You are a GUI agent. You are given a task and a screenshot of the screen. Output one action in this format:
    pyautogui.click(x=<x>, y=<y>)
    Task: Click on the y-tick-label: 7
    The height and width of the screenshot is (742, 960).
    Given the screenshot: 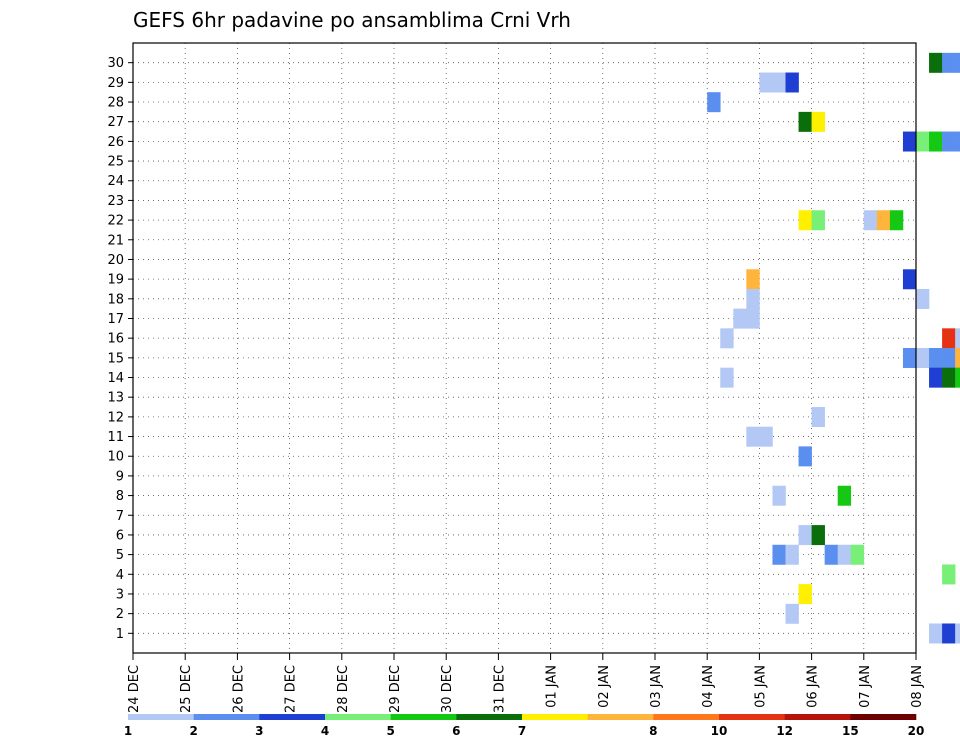 What is the action you would take?
    pyautogui.click(x=120, y=516)
    